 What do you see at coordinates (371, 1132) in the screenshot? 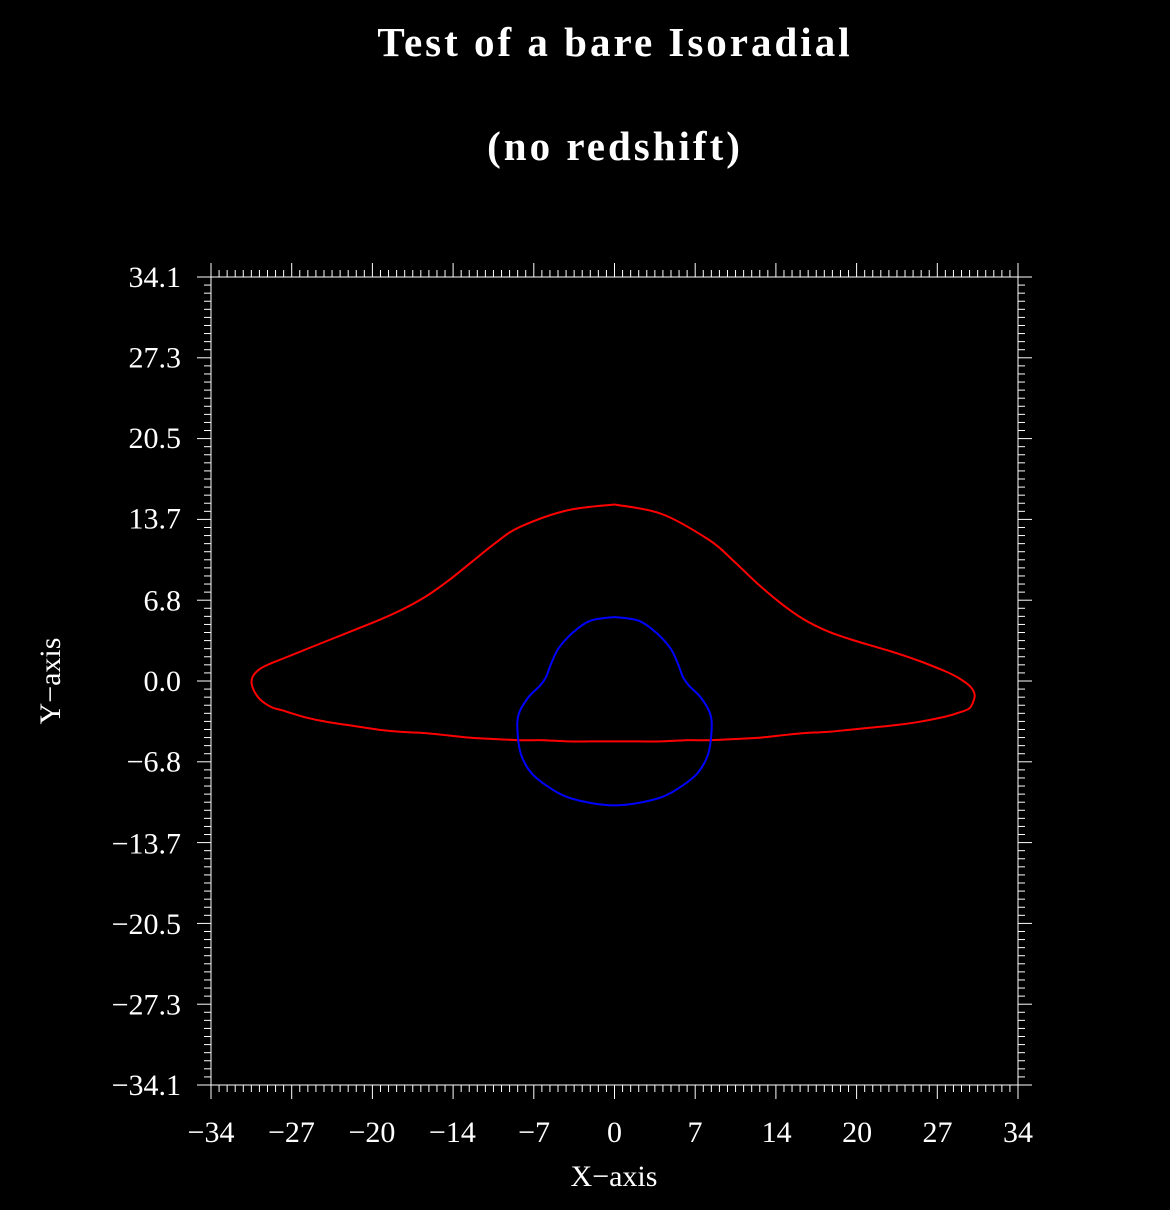
I see `x-tick-label: −20` at bounding box center [371, 1132].